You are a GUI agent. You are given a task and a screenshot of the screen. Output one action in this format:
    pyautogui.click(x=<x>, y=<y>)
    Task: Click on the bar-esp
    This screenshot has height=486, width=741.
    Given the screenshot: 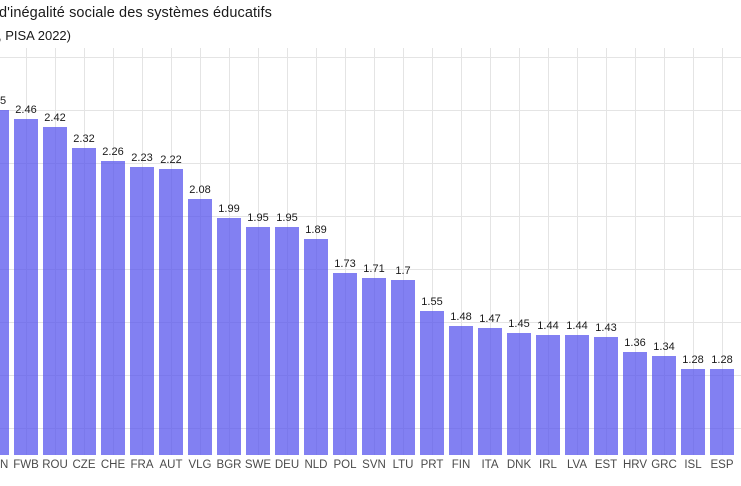 What is the action you would take?
    pyautogui.click(x=722, y=411)
    